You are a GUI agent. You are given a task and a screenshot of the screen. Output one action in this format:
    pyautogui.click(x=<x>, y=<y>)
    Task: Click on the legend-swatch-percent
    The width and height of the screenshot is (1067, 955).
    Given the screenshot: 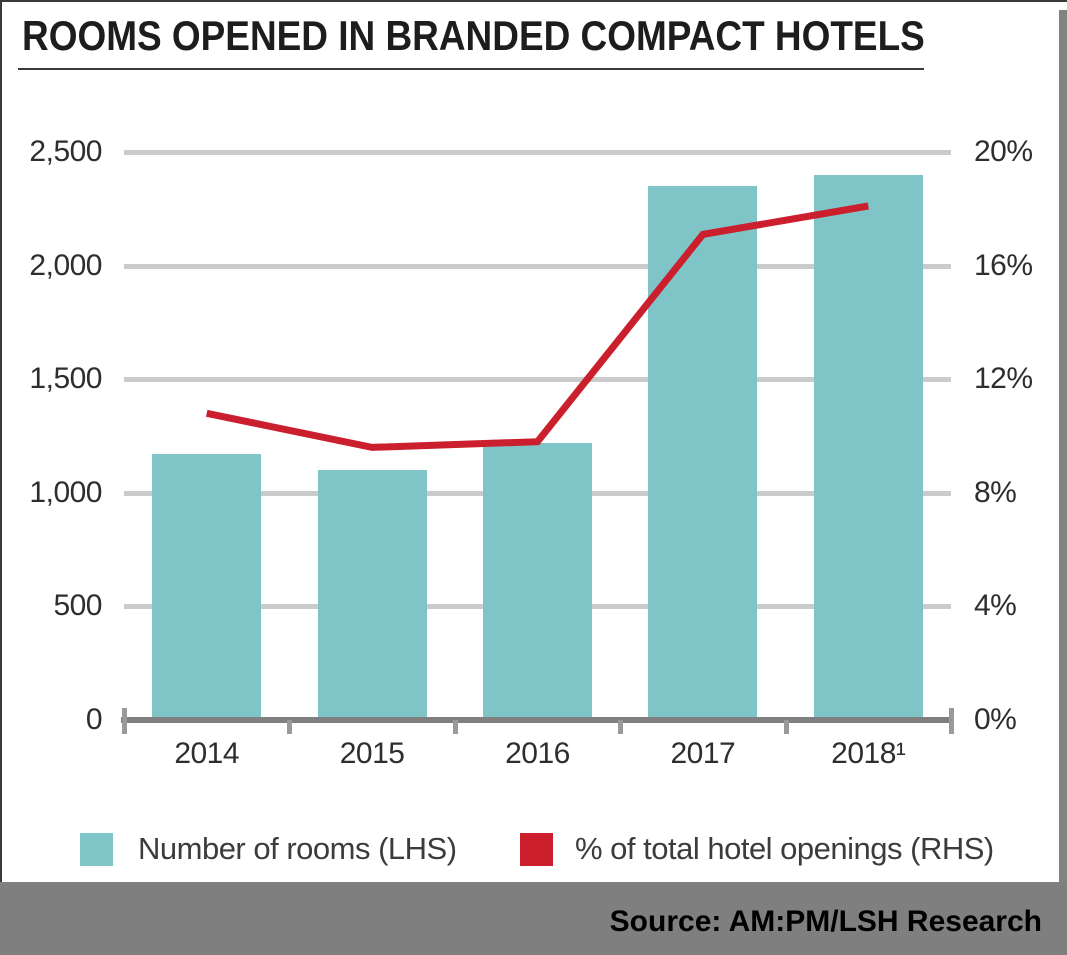 What is the action you would take?
    pyautogui.click(x=536, y=849)
    